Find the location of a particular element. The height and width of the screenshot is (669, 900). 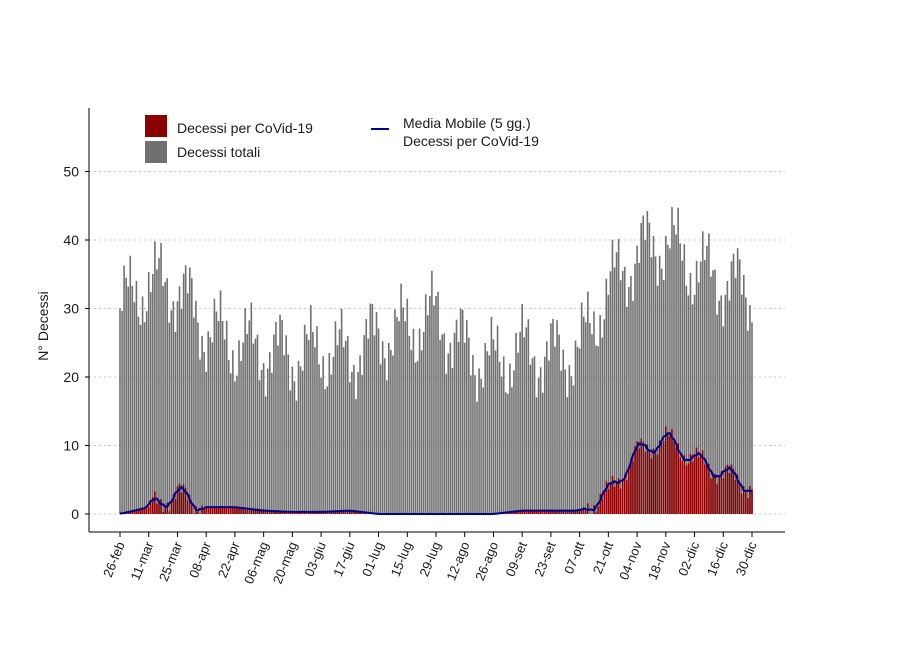

x-tick-label: 06-mag is located at coordinates (256, 563).